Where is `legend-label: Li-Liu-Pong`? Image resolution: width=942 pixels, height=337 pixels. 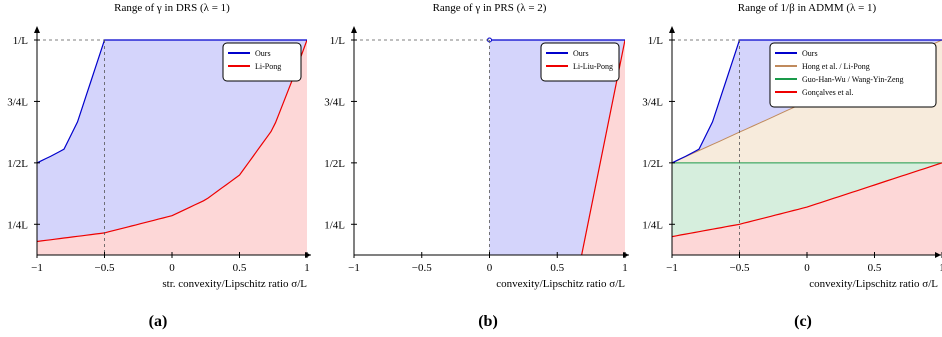 legend-label: Li-Liu-Pong is located at coordinates (593, 66).